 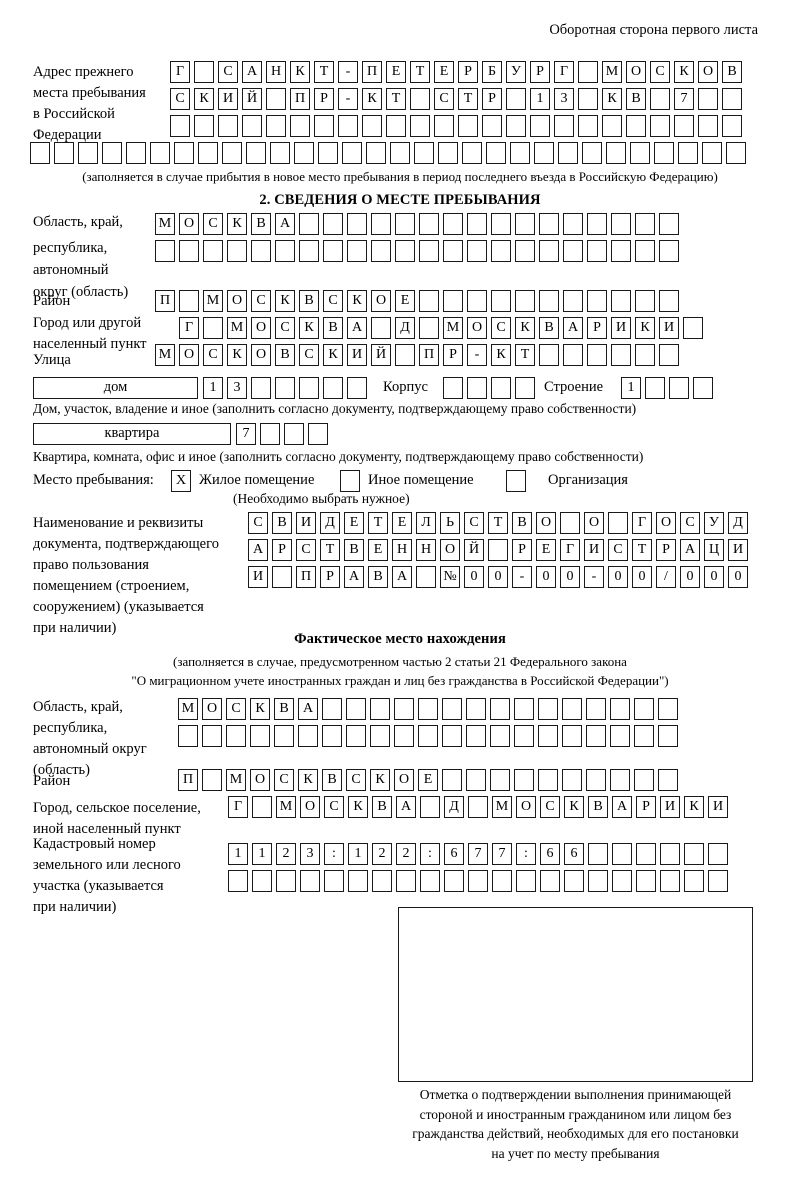 I want to click on document-cell-r1-4: Д, so click(x=330, y=523).